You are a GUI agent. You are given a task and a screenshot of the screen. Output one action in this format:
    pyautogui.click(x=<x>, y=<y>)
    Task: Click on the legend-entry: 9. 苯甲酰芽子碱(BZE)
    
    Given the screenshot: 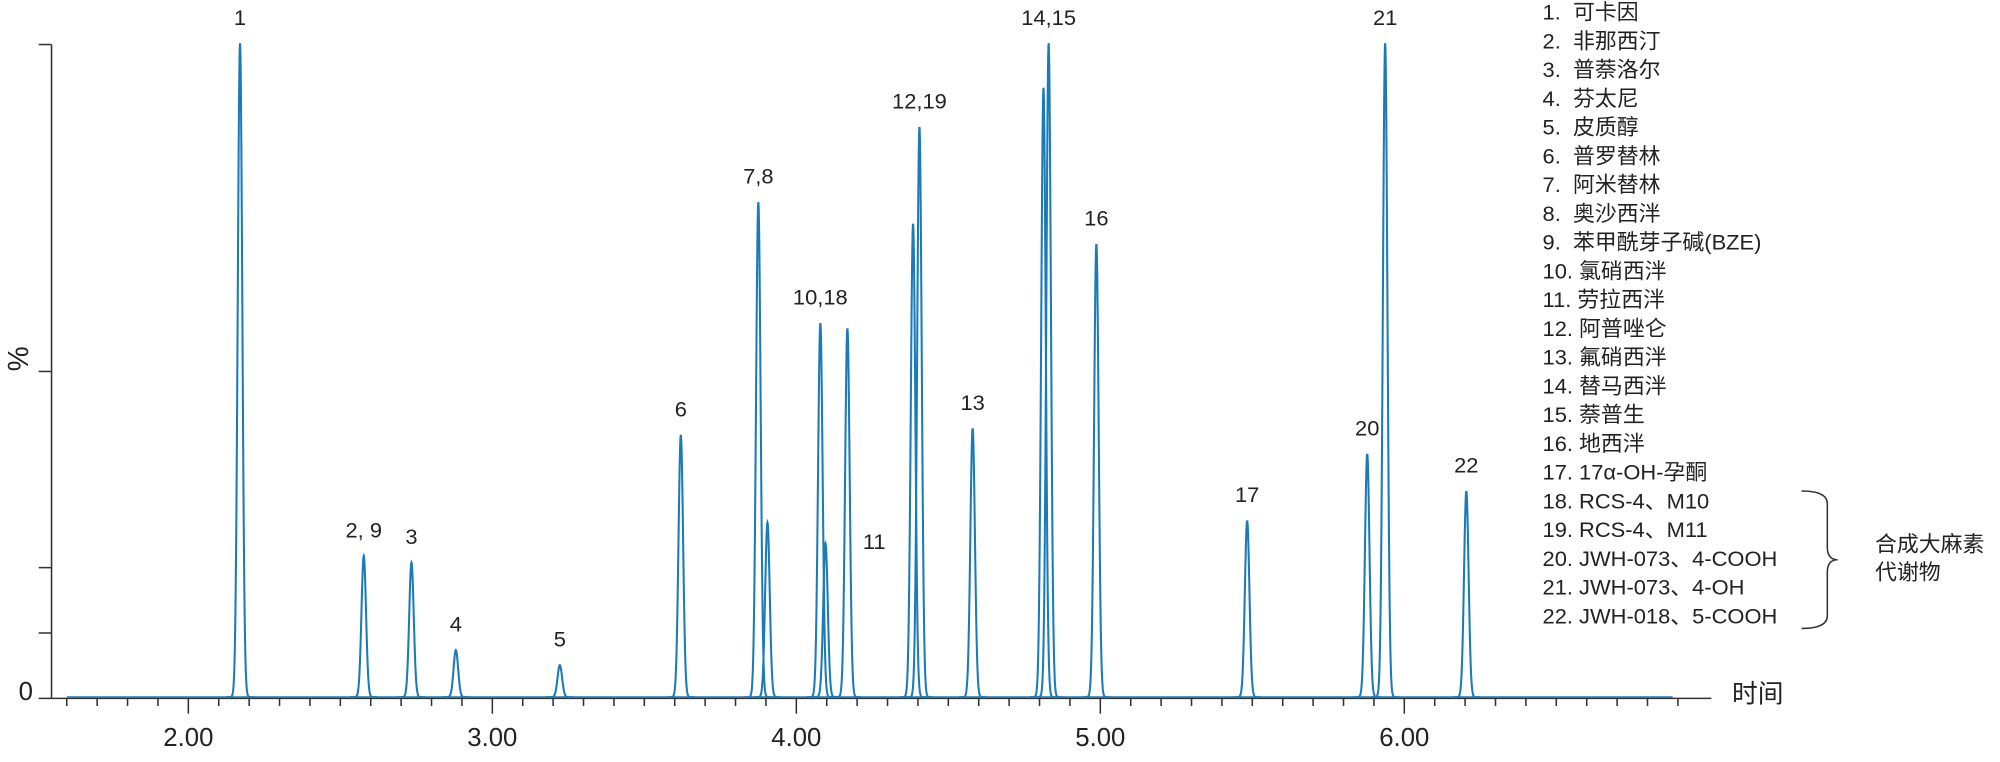 What is the action you would take?
    pyautogui.click(x=1652, y=242)
    